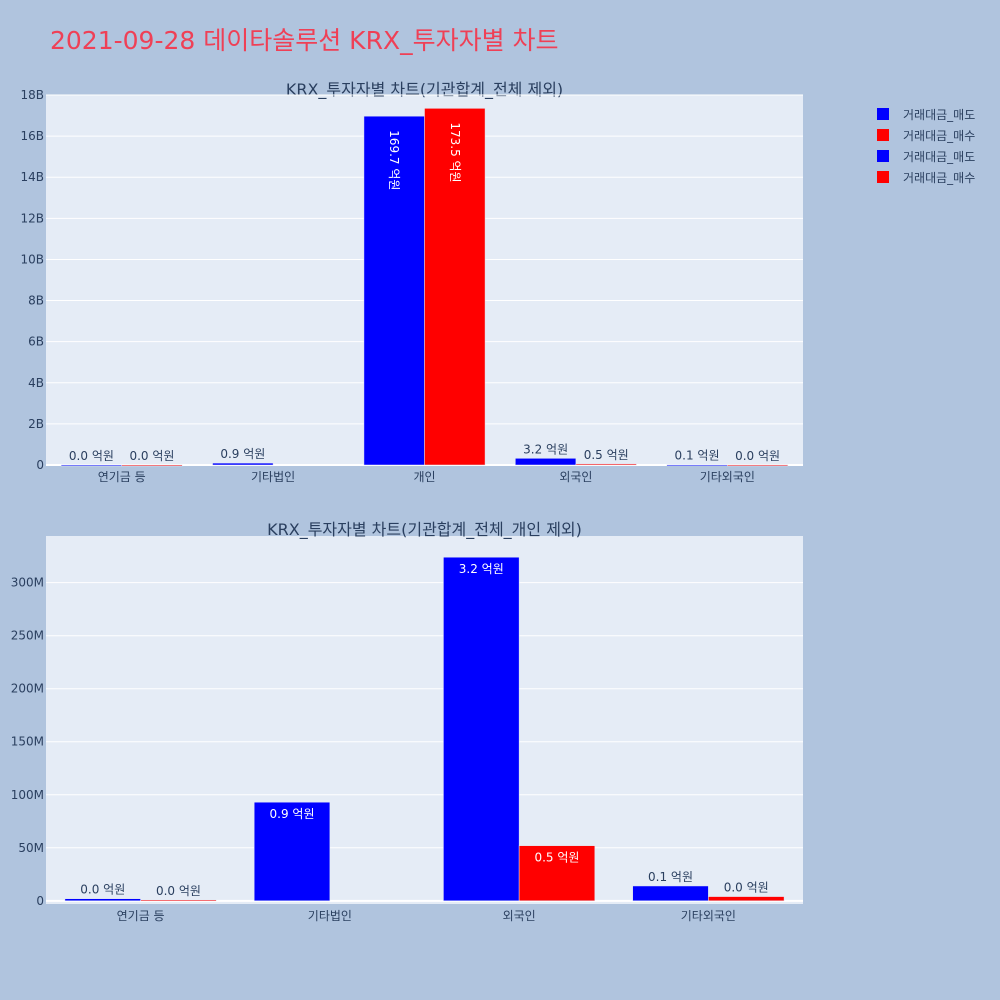  What do you see at coordinates (36, 424) in the screenshot?
I see `y-tick-label: 2B` at bounding box center [36, 424].